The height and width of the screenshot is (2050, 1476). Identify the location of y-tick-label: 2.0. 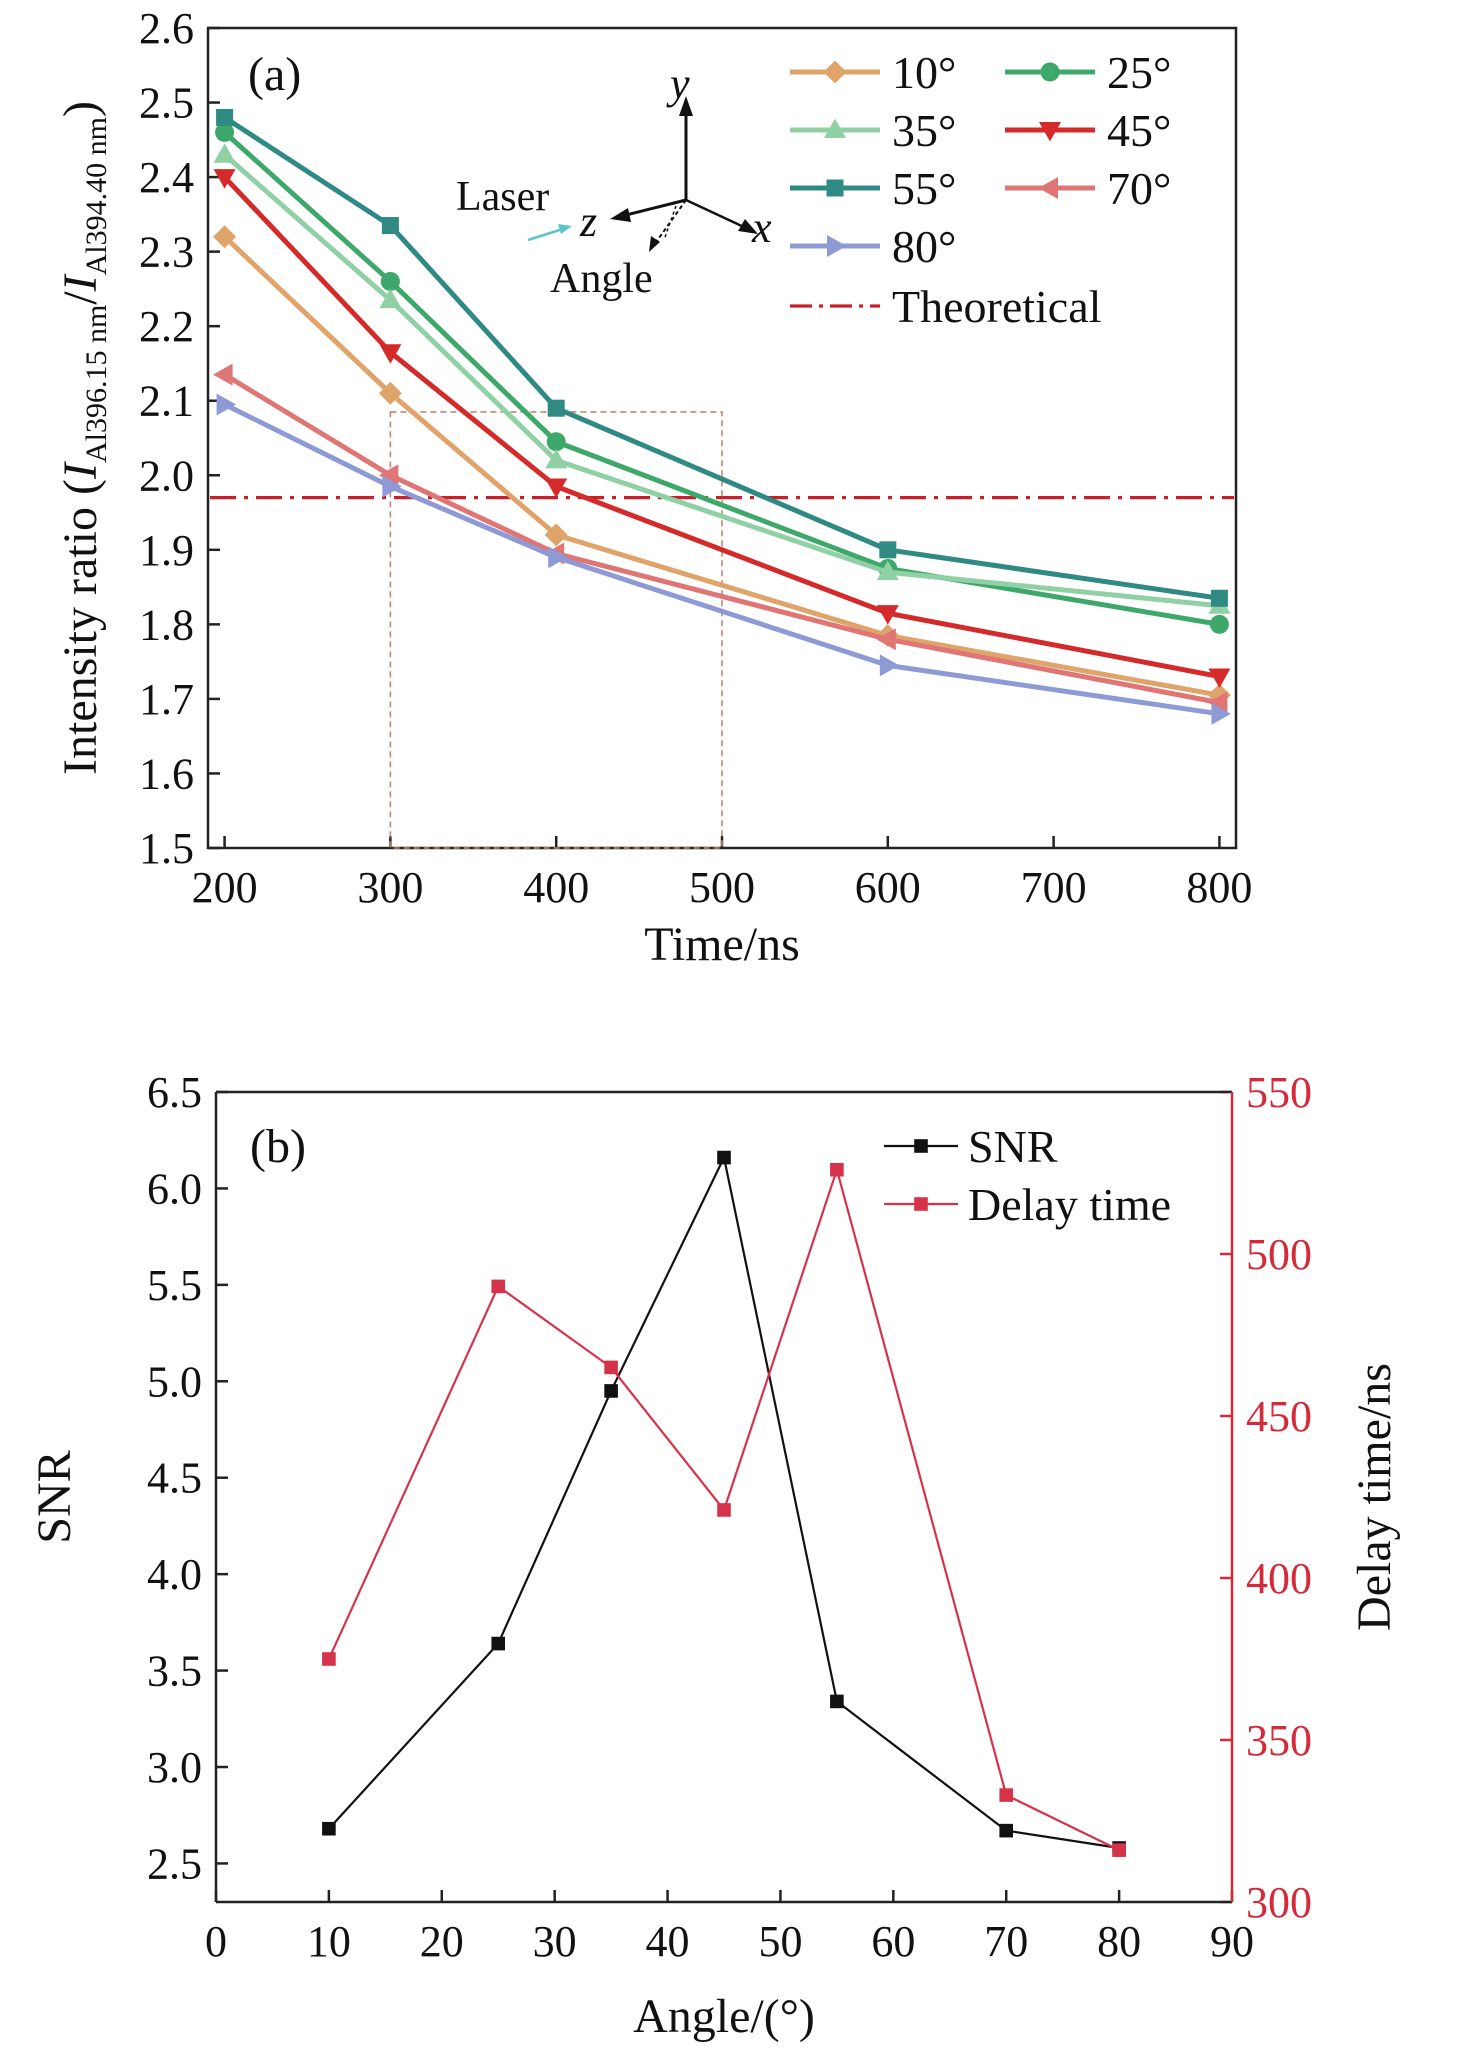
(166, 475).